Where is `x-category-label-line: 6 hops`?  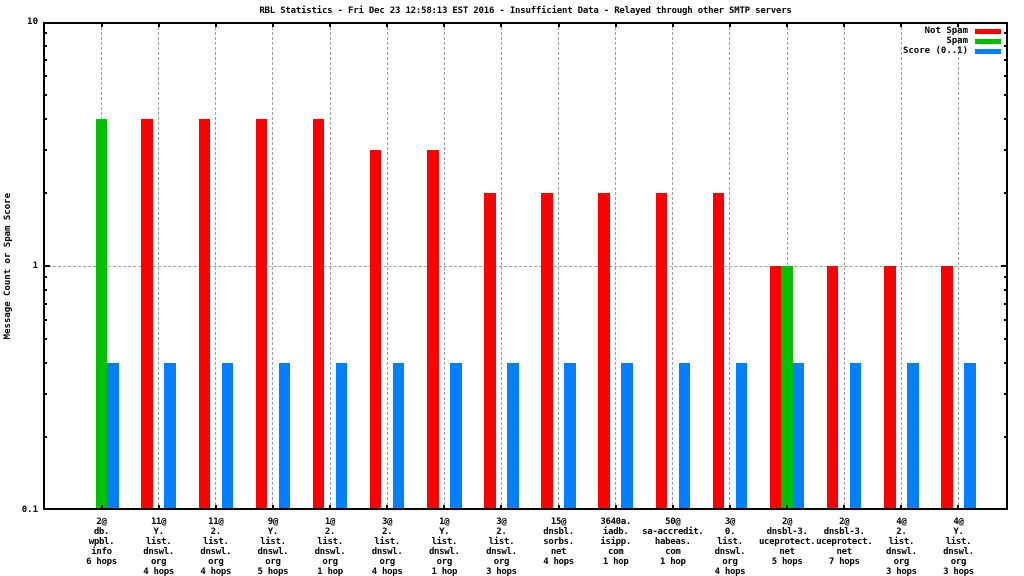
x-category-label-line: 6 hops is located at coordinates (101, 562).